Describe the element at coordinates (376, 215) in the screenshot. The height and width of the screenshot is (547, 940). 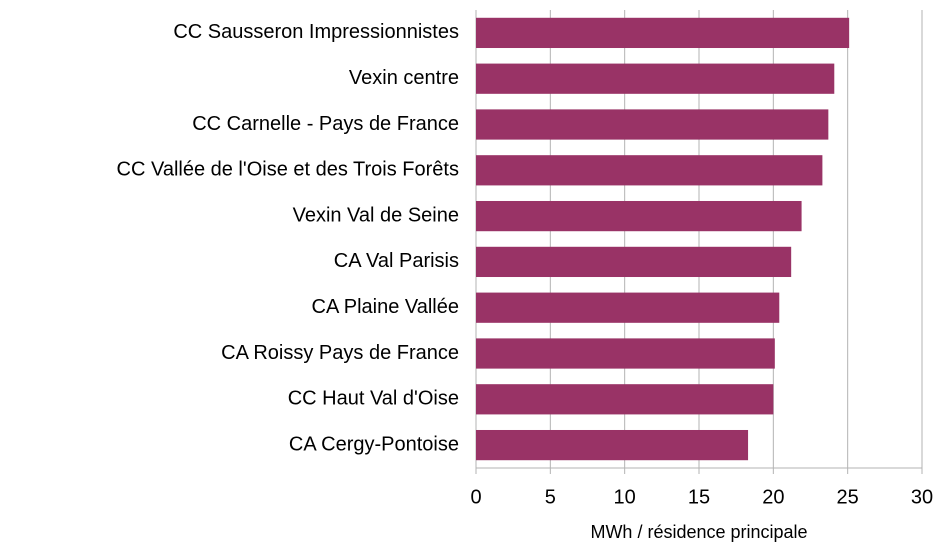
I see `y-tick-label: Vexin Val de Seine` at that location.